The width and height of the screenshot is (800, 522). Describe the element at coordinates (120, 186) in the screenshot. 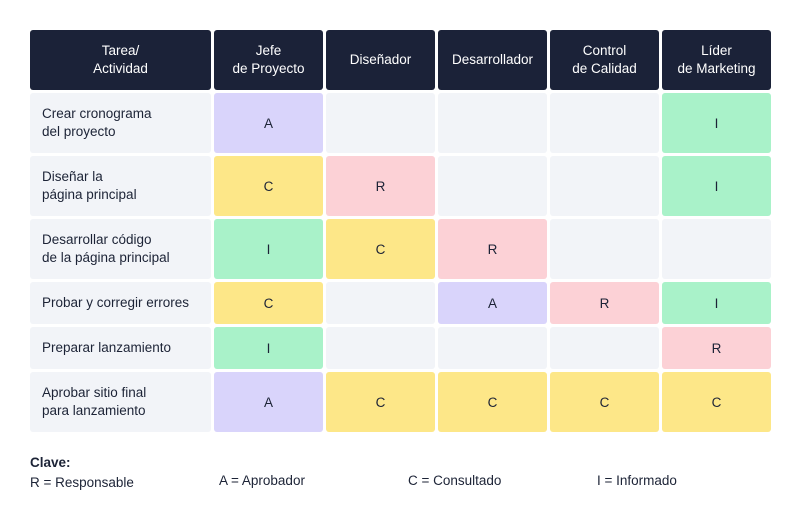

I see `task-label: Diseñar la página principal` at that location.